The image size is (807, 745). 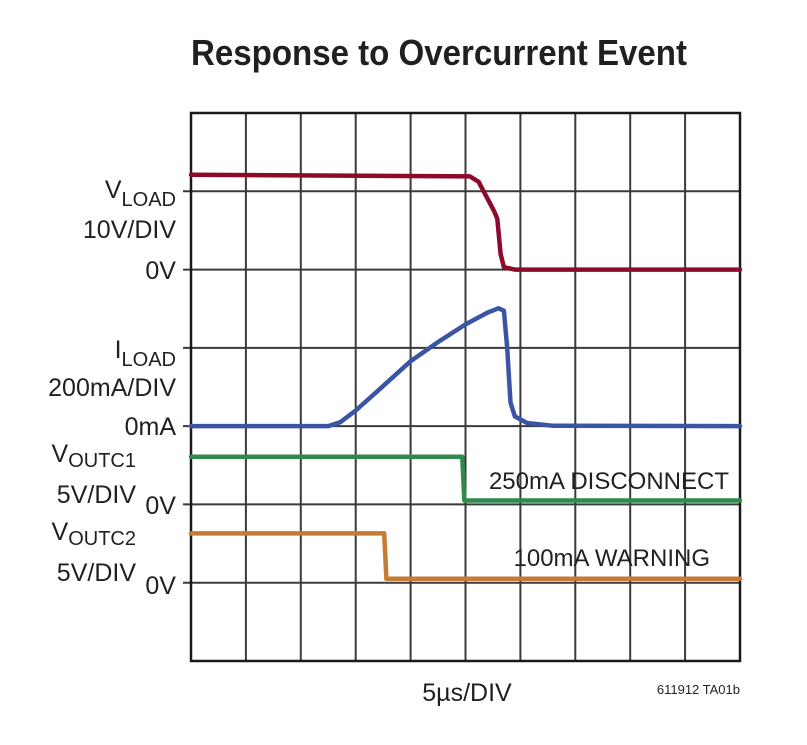 What do you see at coordinates (698, 689) in the screenshot?
I see `figure-id: 611912 TA01b` at bounding box center [698, 689].